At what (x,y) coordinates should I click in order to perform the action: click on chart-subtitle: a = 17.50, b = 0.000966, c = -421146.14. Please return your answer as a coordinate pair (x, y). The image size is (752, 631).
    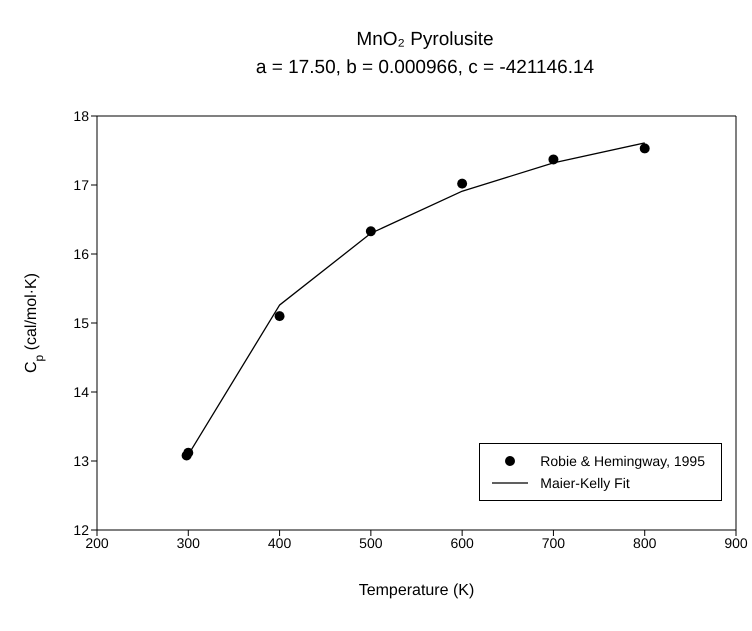
    Looking at the image, I should click on (425, 68).